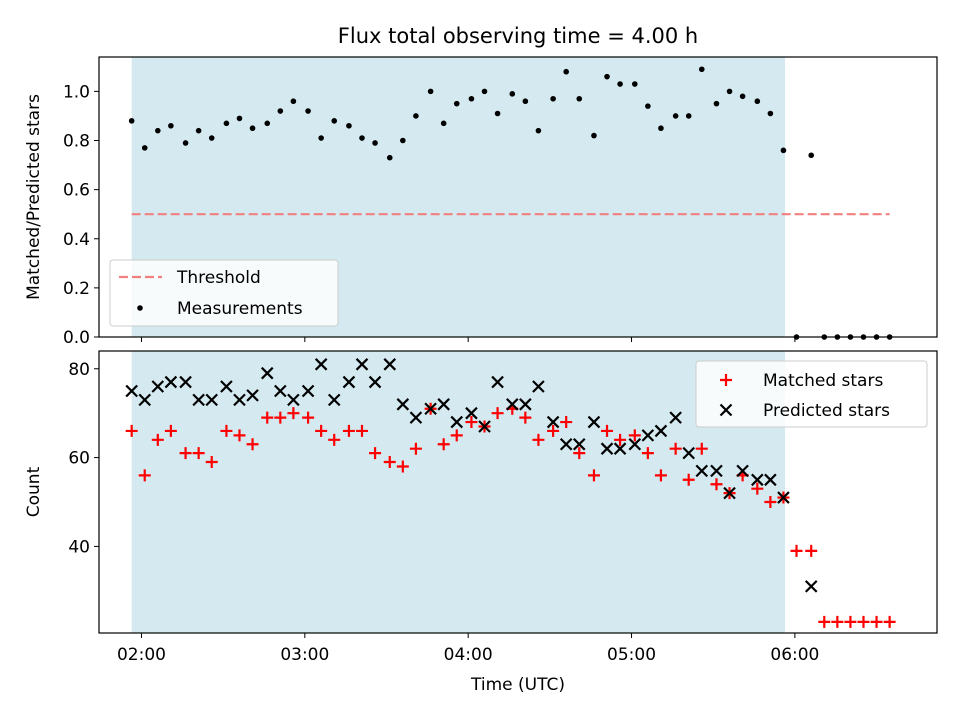 The image size is (960, 720). I want to click on y-tick-label: 60, so click(79, 459).